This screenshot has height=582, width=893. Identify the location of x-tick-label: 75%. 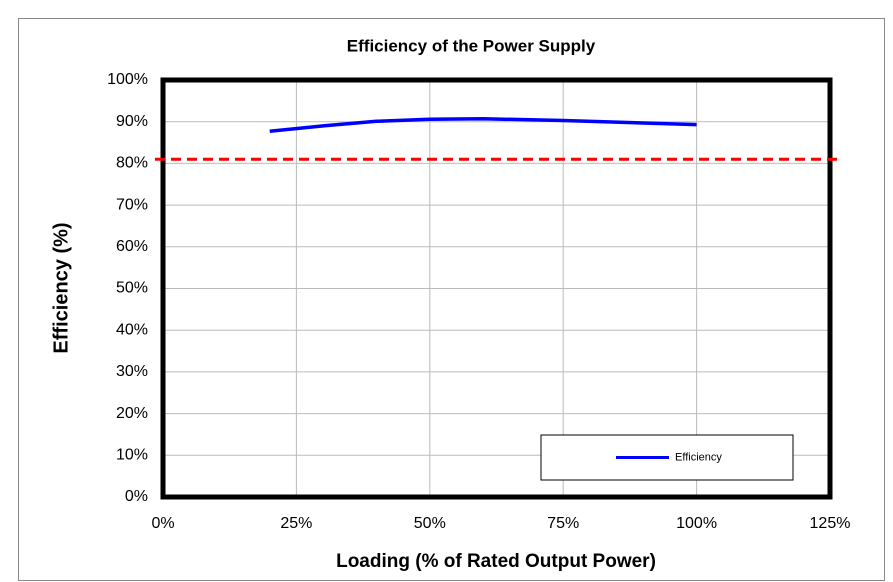
(563, 523).